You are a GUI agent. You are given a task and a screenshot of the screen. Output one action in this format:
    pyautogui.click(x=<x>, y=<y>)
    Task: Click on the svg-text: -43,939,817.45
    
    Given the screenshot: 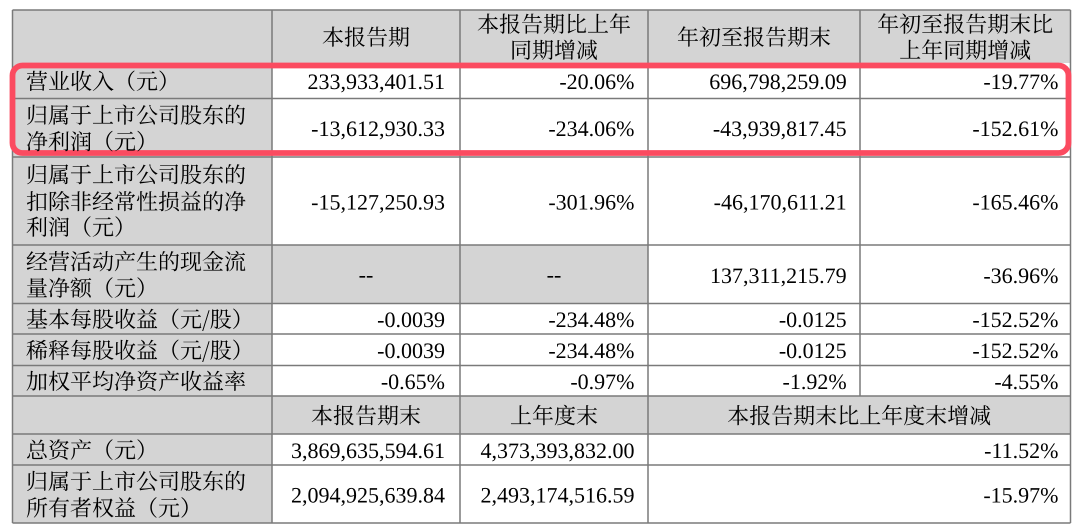 What is the action you would take?
    pyautogui.click(x=780, y=128)
    